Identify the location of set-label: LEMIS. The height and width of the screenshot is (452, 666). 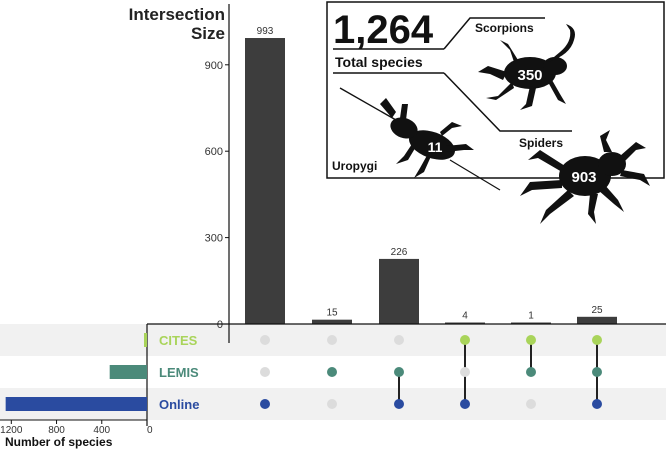
(179, 372).